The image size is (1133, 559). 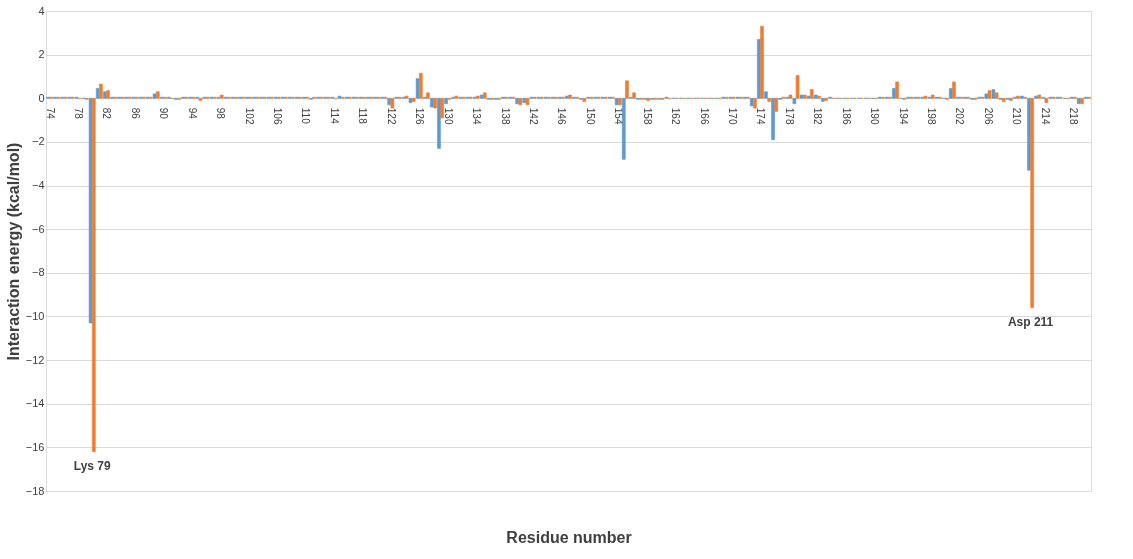 I want to click on y-tick-label: −10, so click(x=35, y=315).